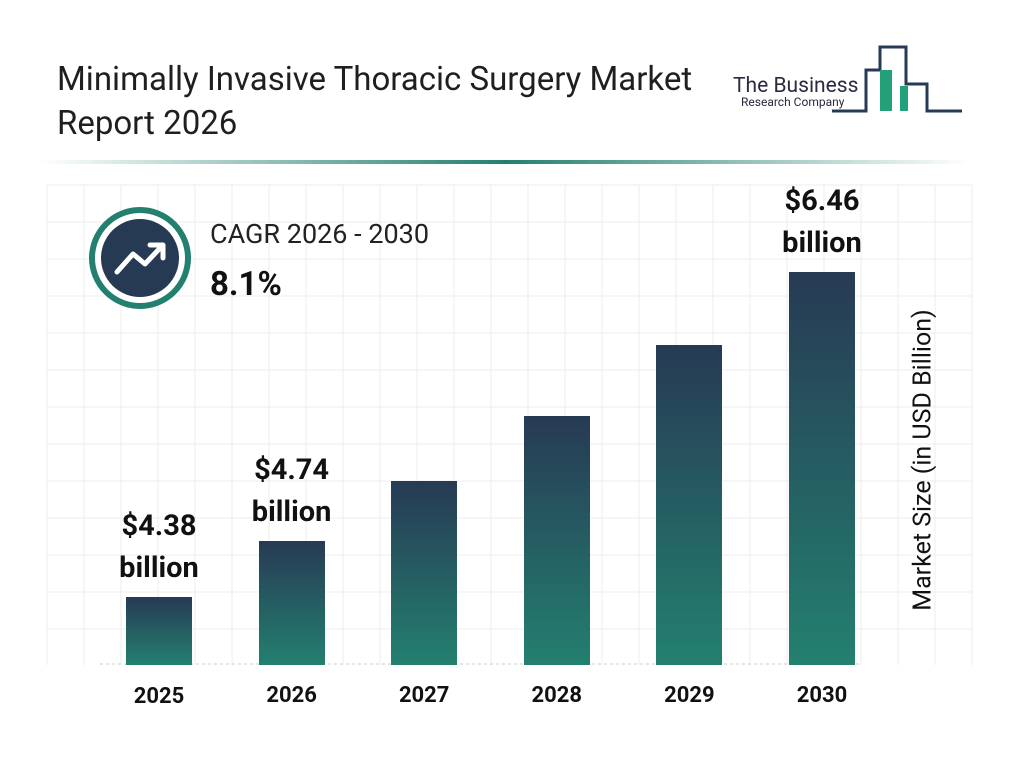 Image resolution: width=1024 pixels, height=768 pixels. What do you see at coordinates (246, 284) in the screenshot?
I see `cagr-value: 8.1%` at bounding box center [246, 284].